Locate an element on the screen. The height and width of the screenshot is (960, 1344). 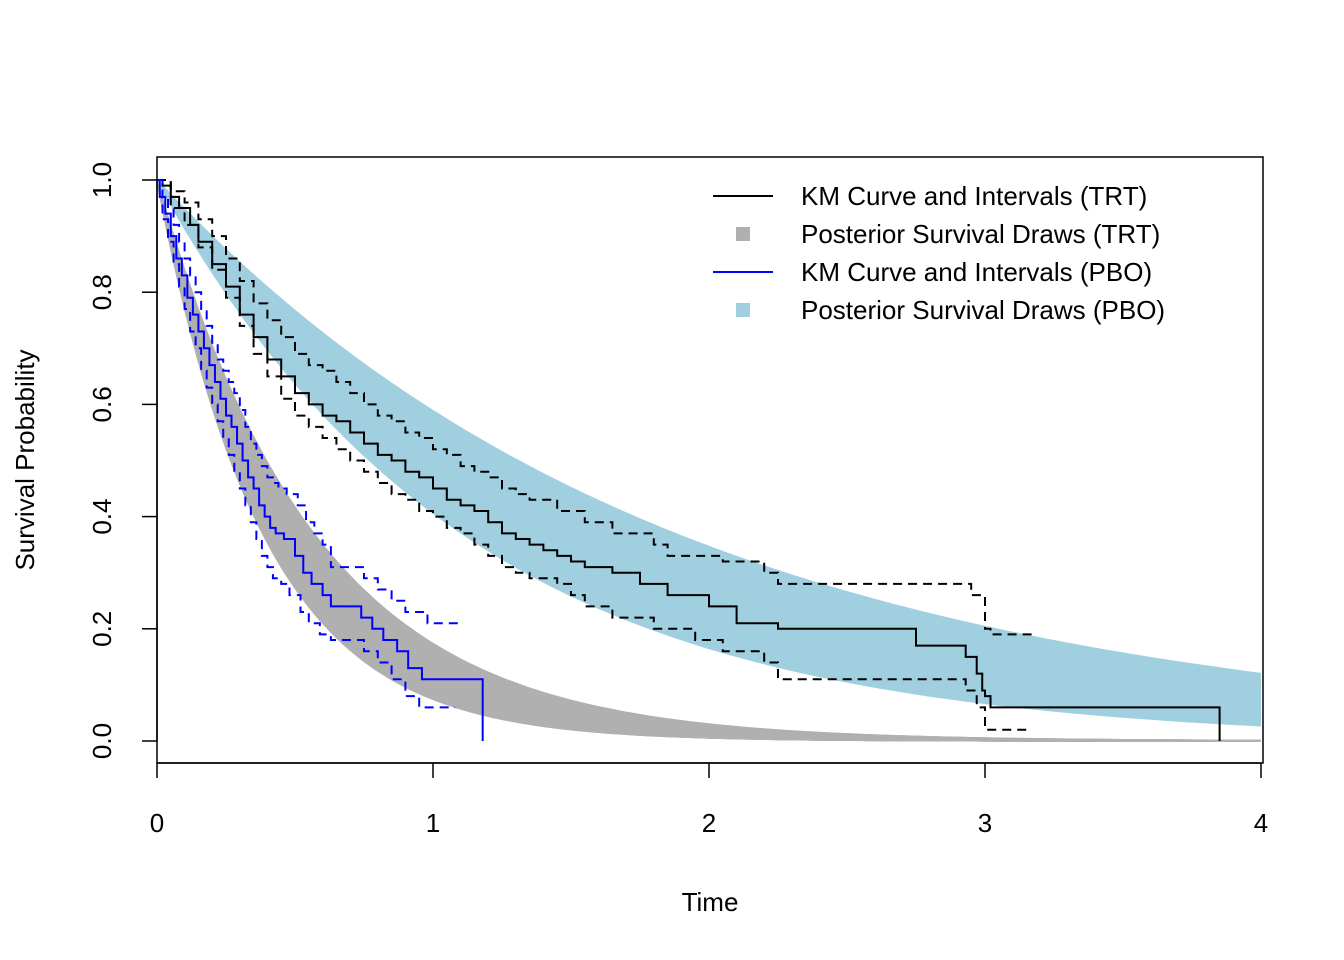
y-tick-label: 0.6 is located at coordinates (102, 404).